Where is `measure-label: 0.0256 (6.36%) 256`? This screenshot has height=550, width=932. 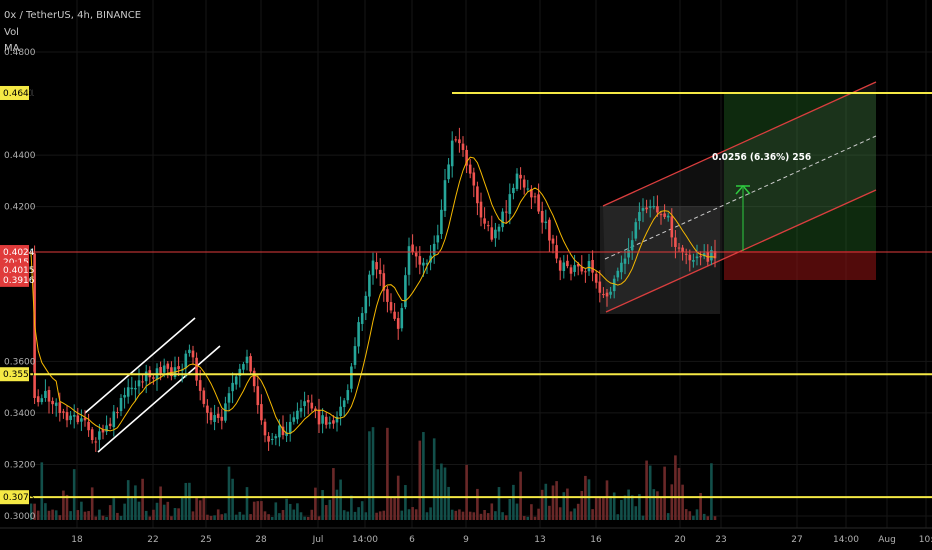
measure-label: 0.0256 (6.36%) 256 is located at coordinates (762, 157).